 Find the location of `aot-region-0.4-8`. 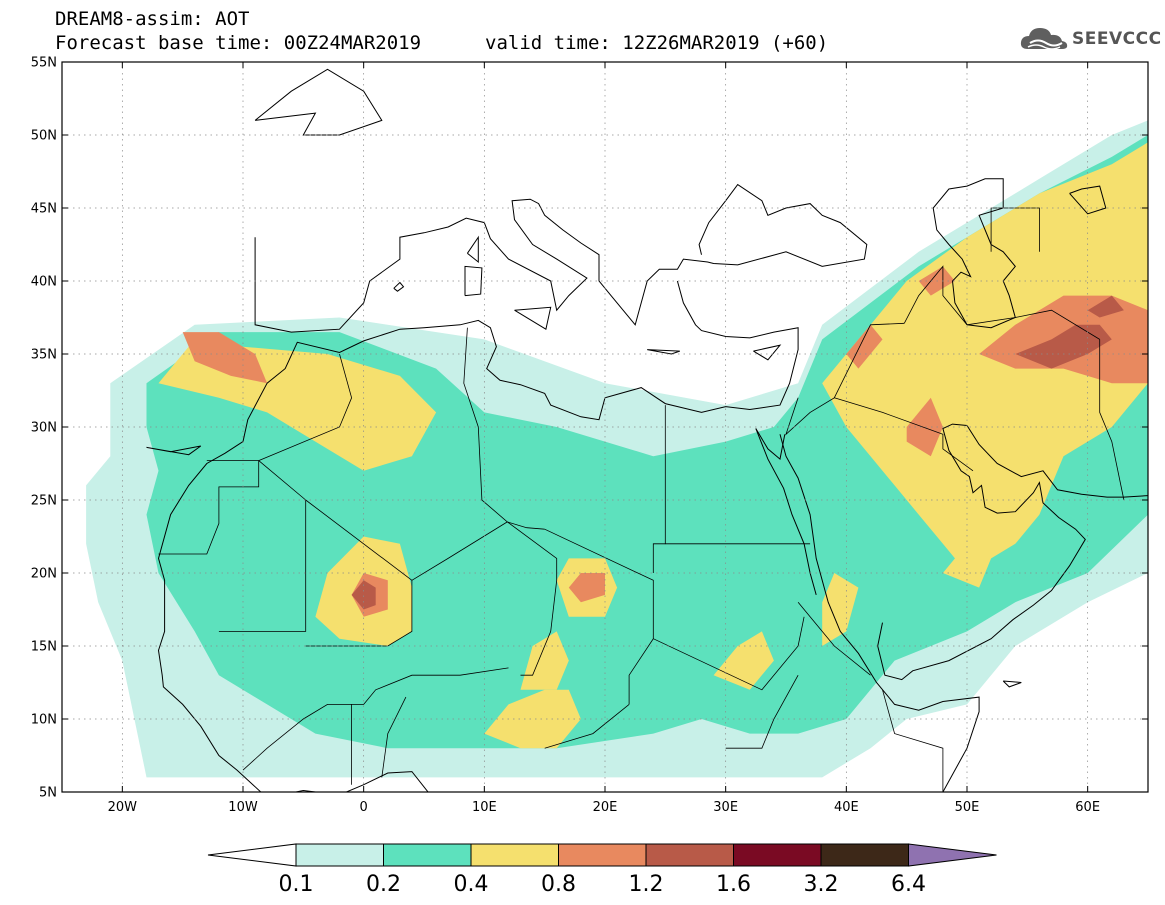

aot-region-0.4-8 is located at coordinates (967, 565).